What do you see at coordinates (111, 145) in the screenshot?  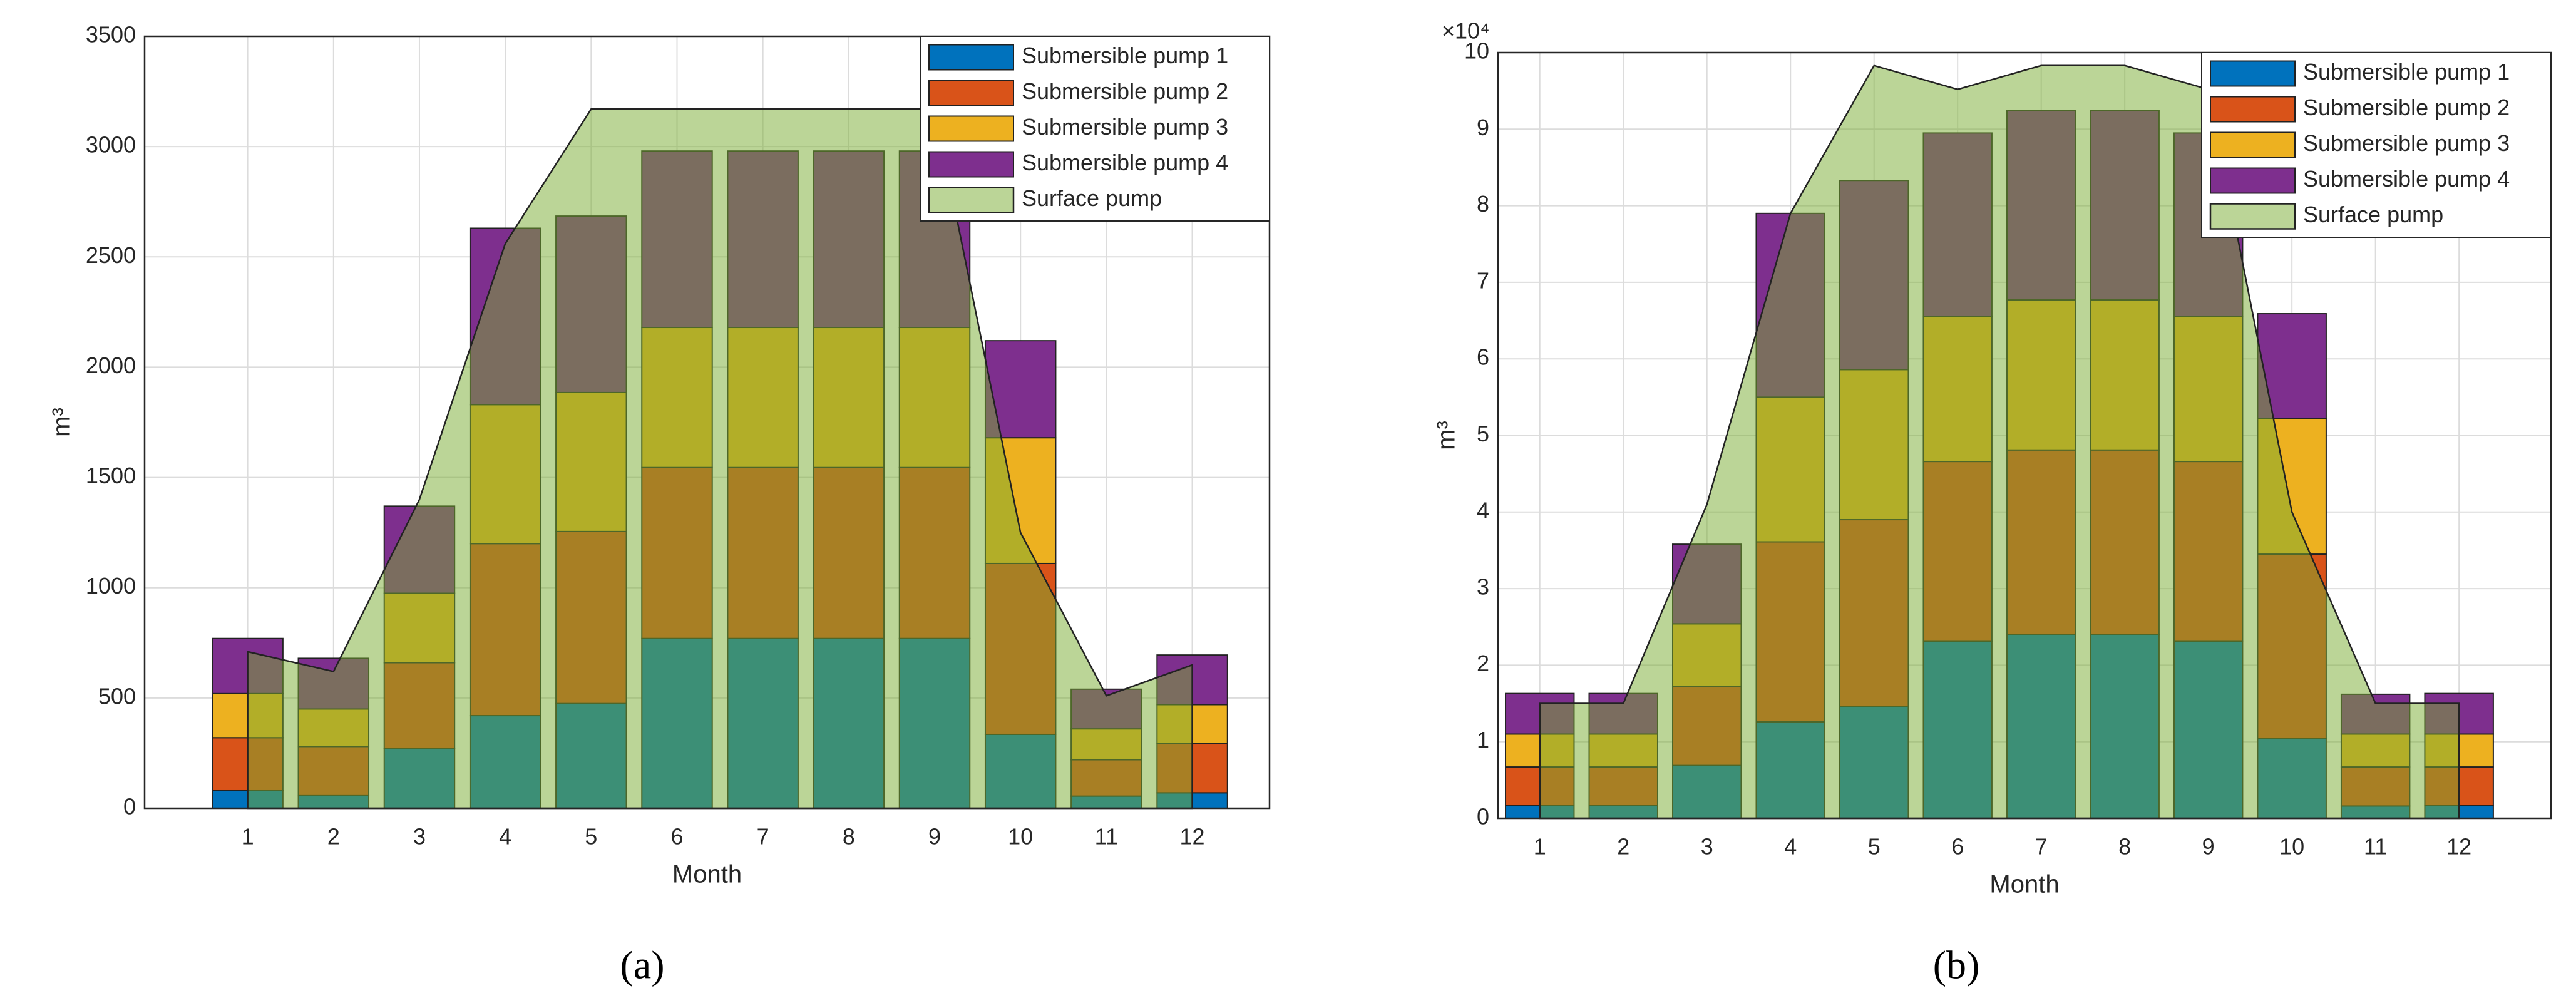 I see `y-tick-label: 3000` at bounding box center [111, 145].